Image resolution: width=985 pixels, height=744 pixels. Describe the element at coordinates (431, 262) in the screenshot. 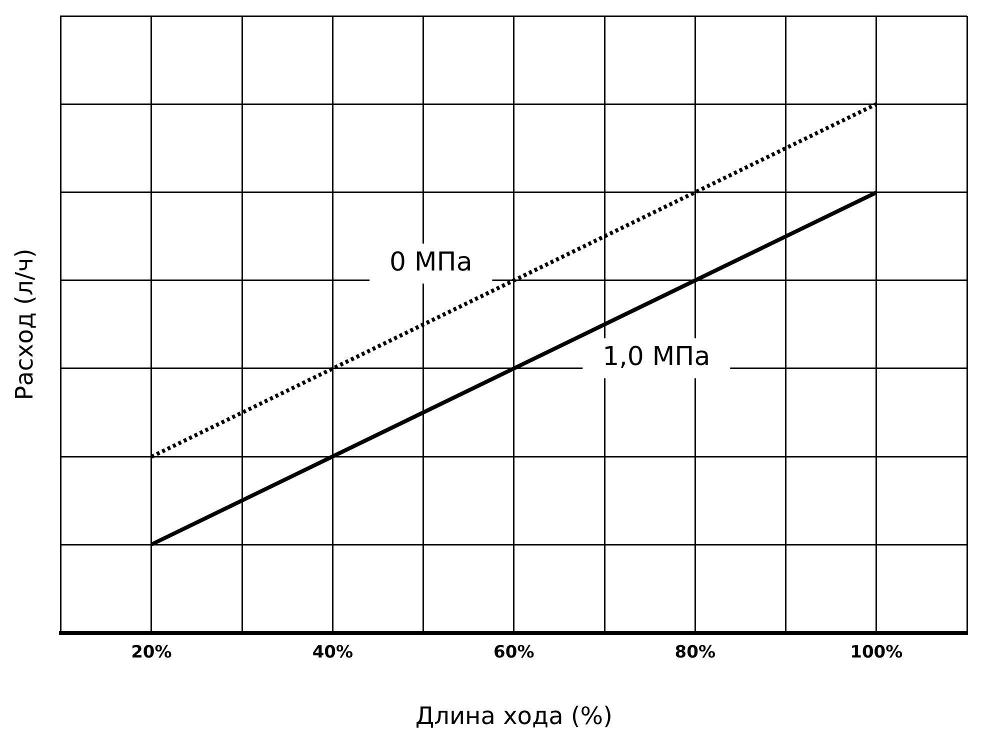

I see `series-label: 0 МПа` at that location.